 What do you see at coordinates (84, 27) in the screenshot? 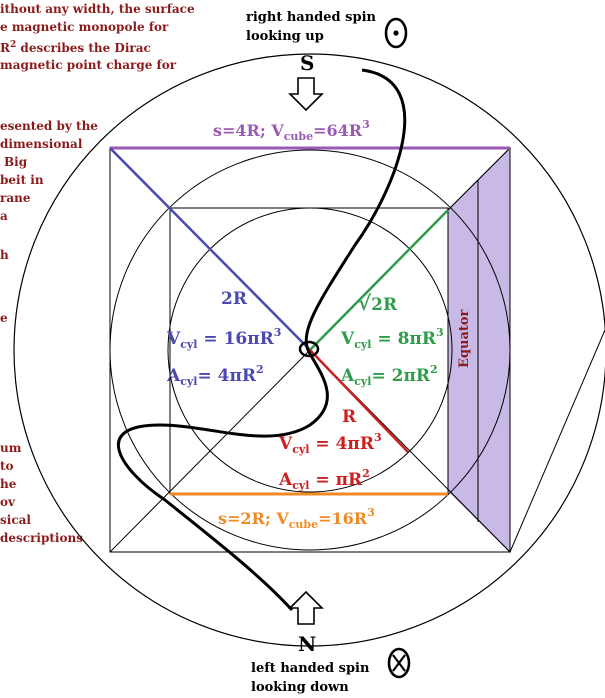
I see `top-text-line2: e magnetic monopole for` at bounding box center [84, 27].